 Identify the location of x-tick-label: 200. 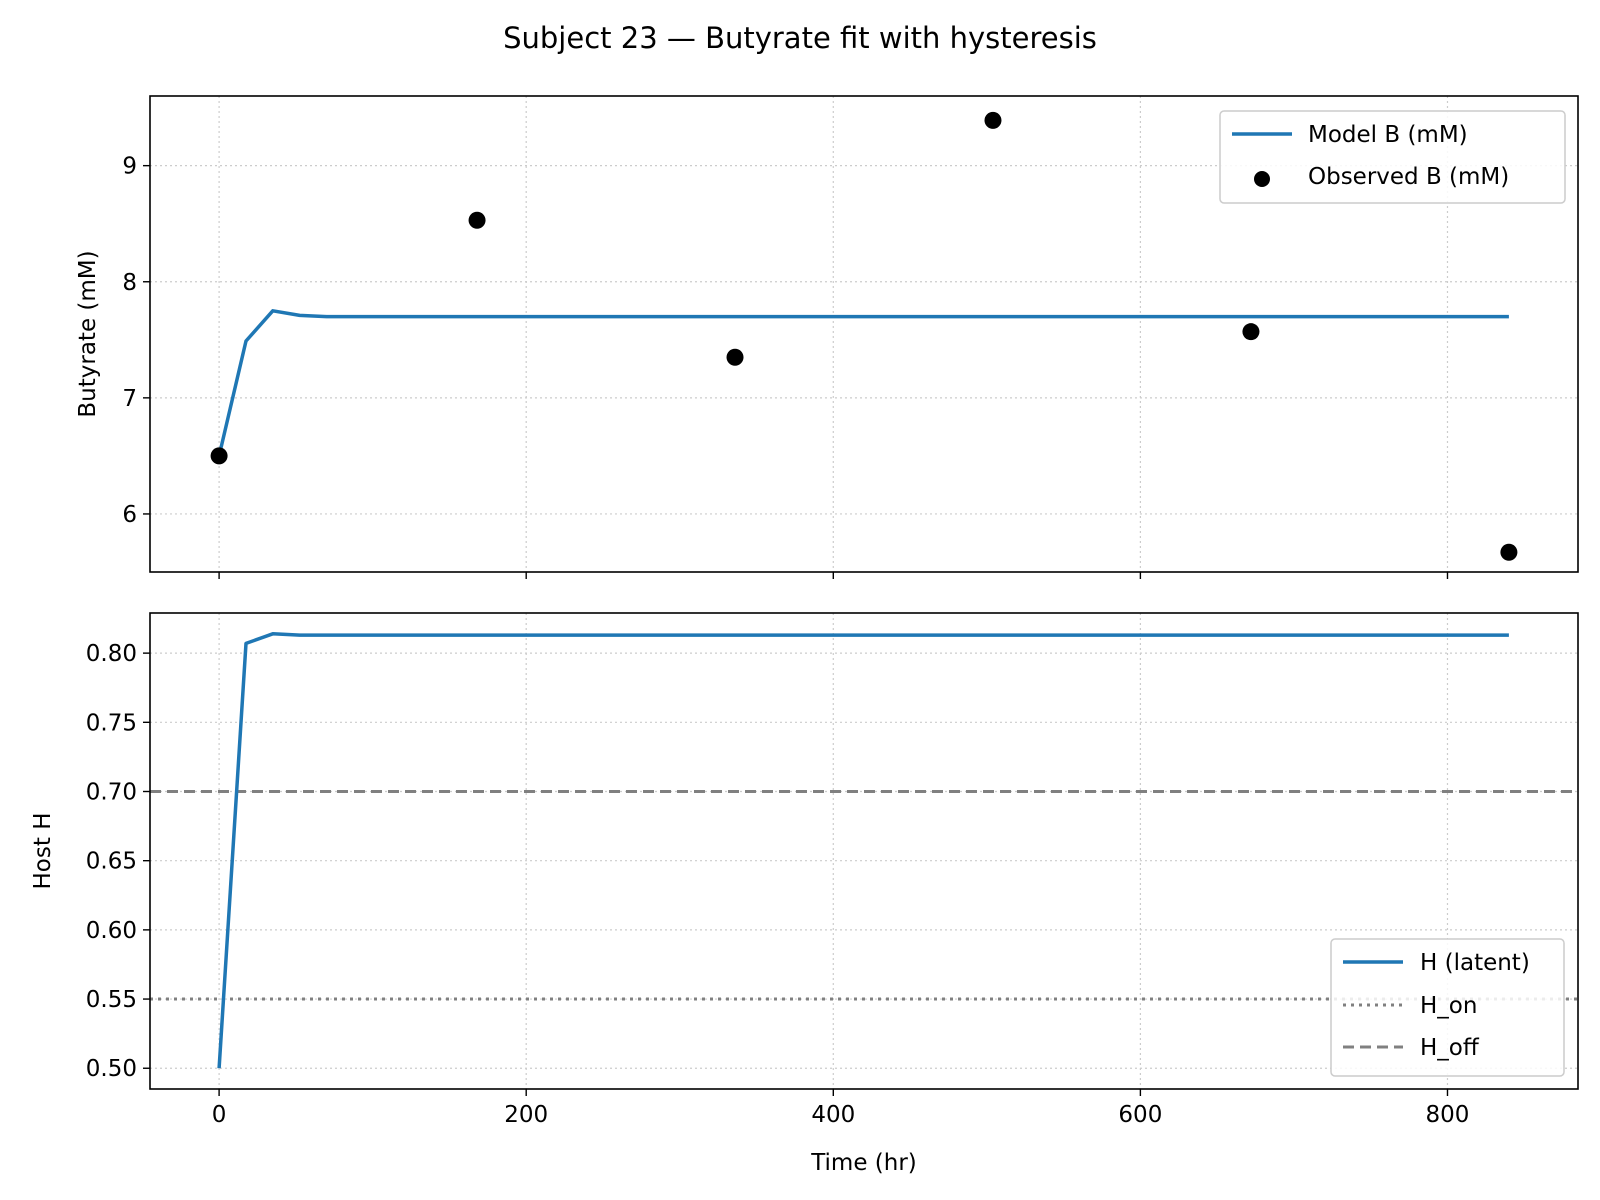
(526, 1115).